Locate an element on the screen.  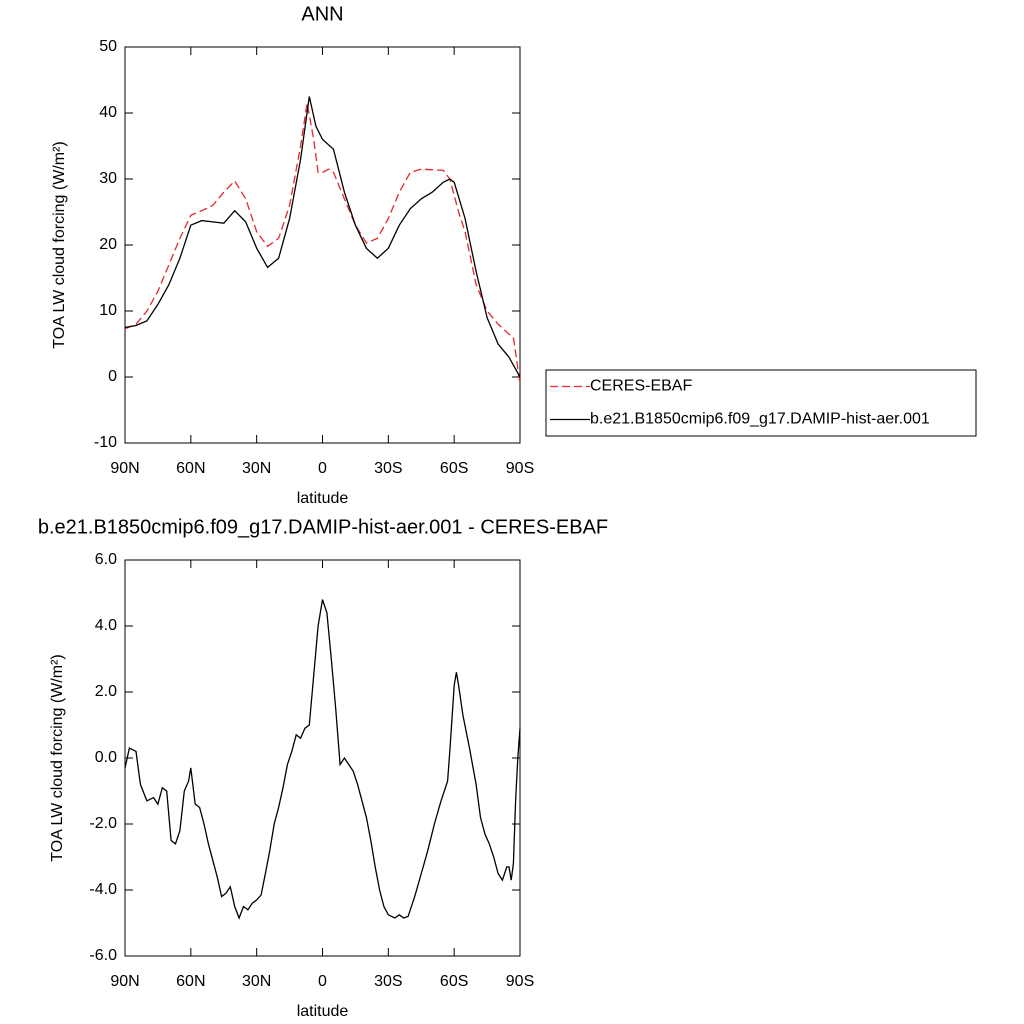
y-tick-label: 2.0 is located at coordinates (106, 691).